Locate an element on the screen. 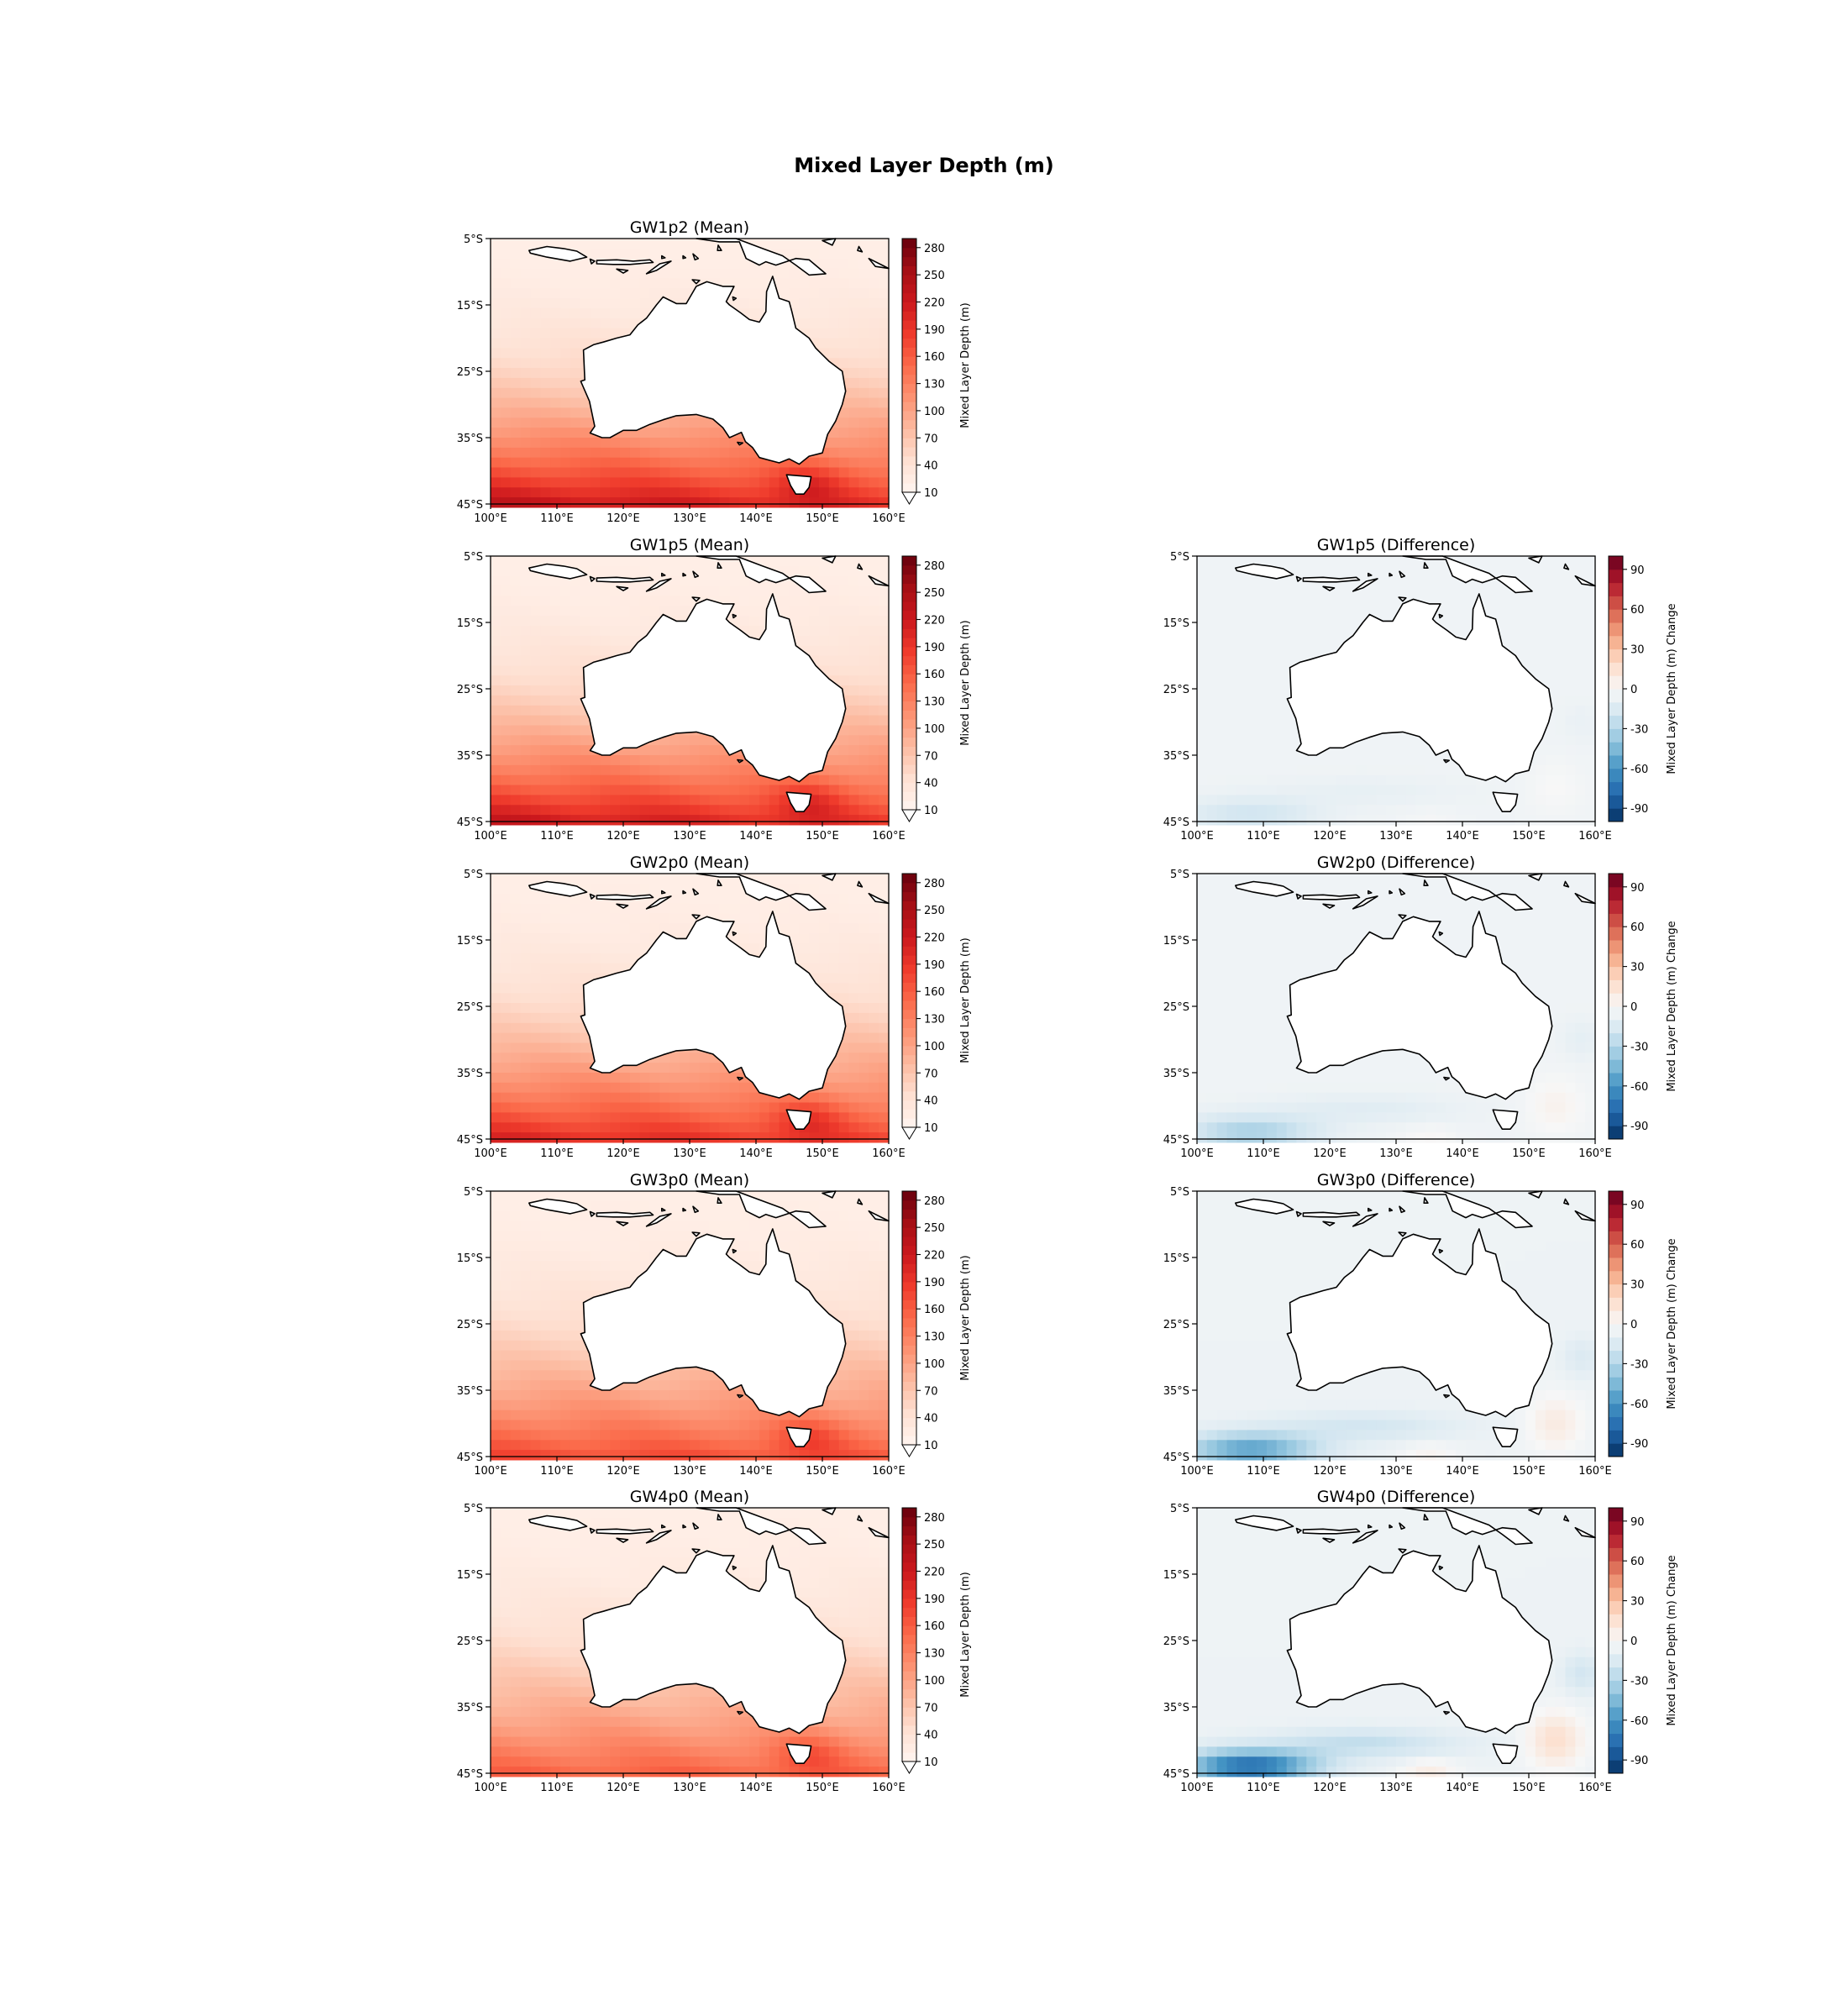 The height and width of the screenshot is (2016, 1848). colorbar-label: Mixed Layer Depth (m) Change is located at coordinates (1672, 688).